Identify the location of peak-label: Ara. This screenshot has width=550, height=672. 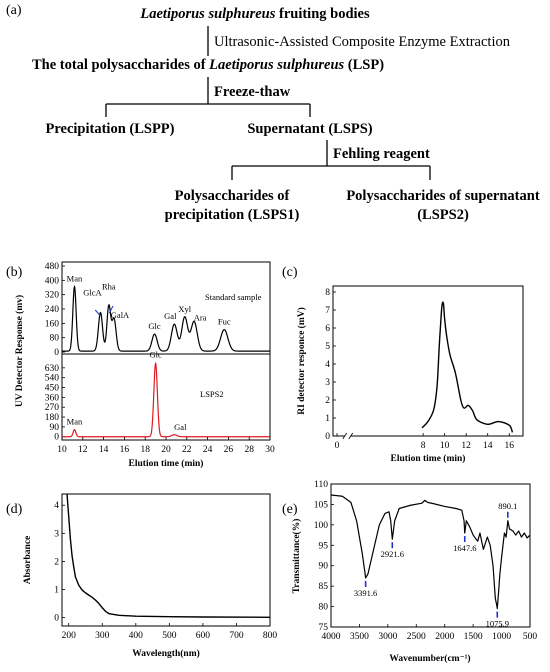
(200, 318).